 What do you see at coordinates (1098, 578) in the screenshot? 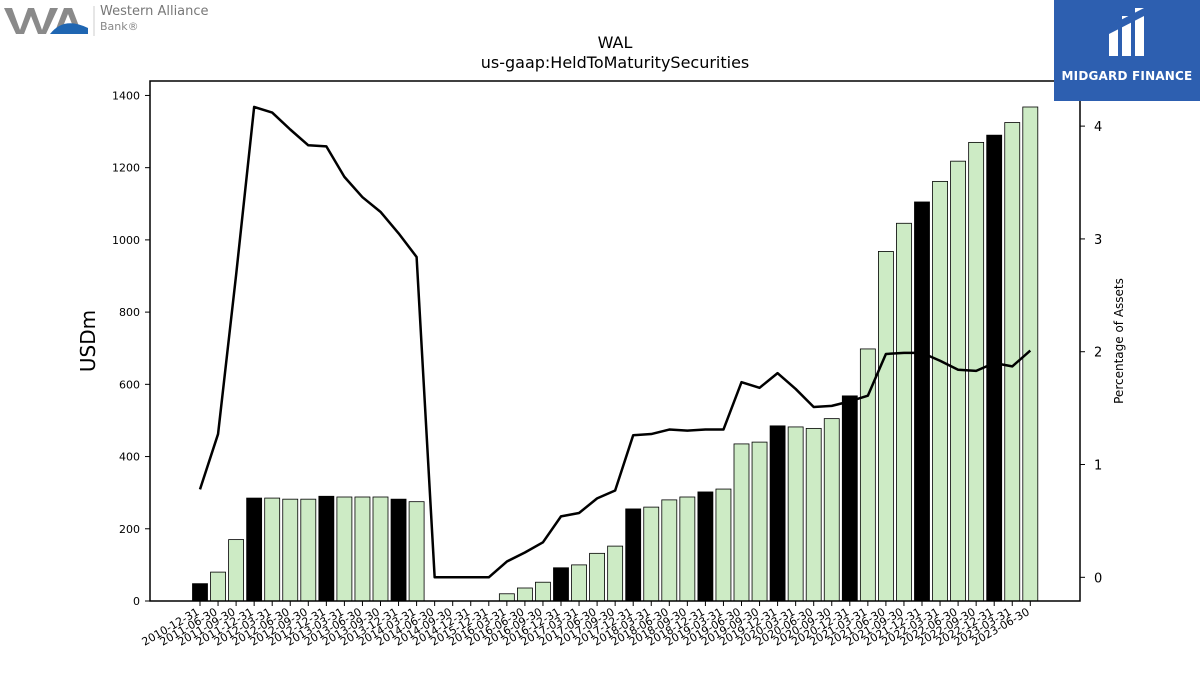
I see `y2-tick-label: 0` at bounding box center [1098, 578].